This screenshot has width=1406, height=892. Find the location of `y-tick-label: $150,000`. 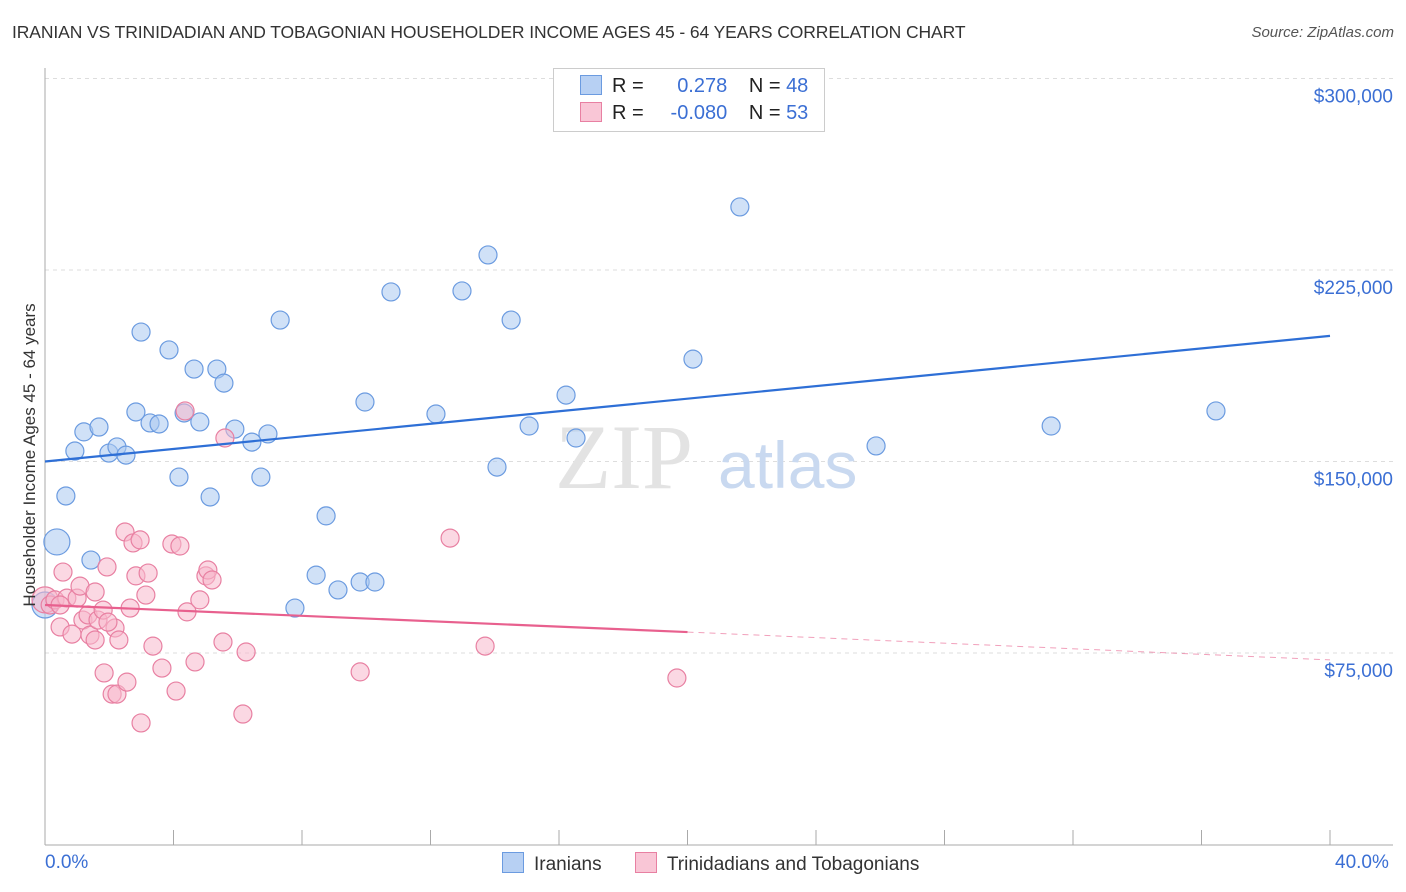

y-tick-label: $150,000 is located at coordinates (1353, 480).